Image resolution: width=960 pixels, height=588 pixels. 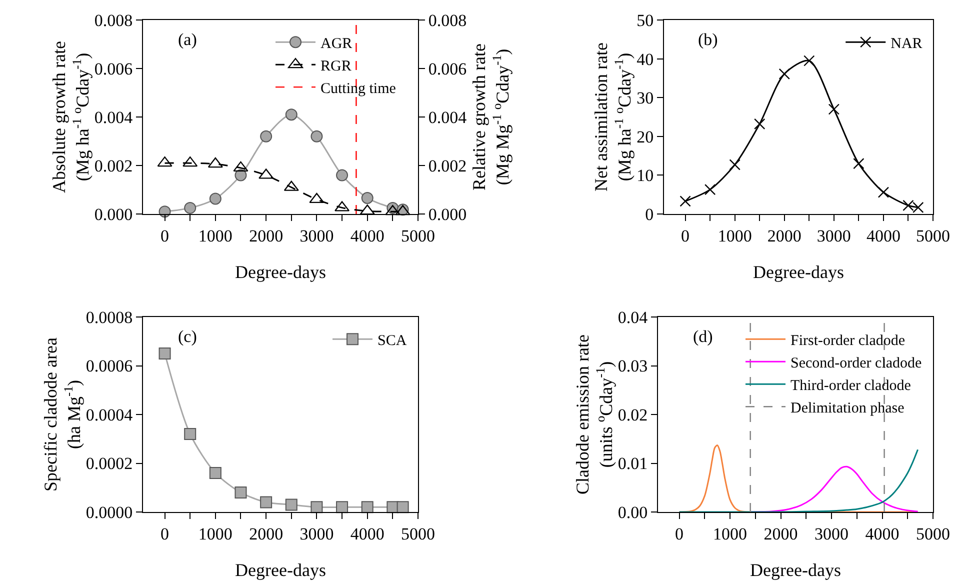 I want to click on y-tick-label: 0.02, so click(x=633, y=414).